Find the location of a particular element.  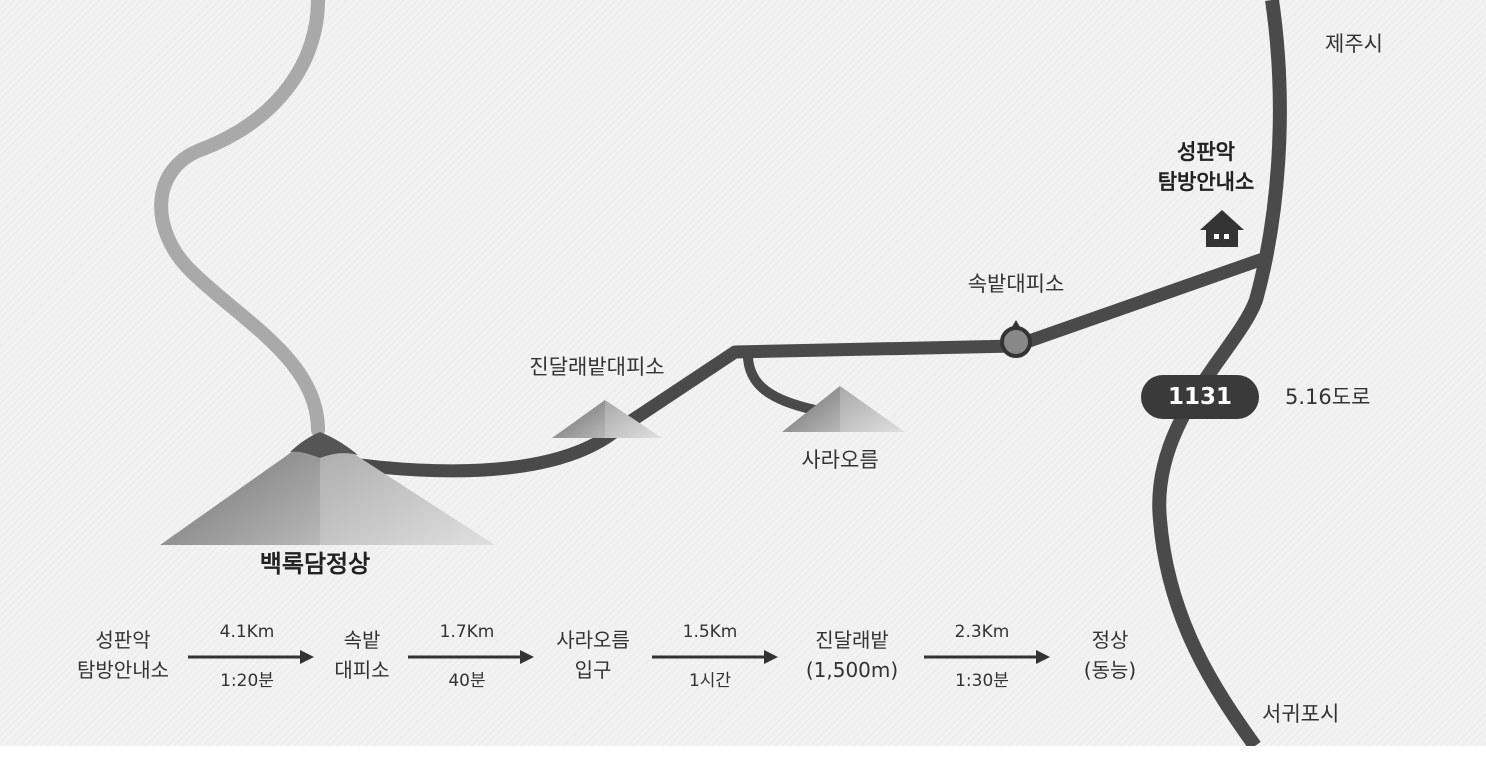

house-icon is located at coordinates (1222, 228).